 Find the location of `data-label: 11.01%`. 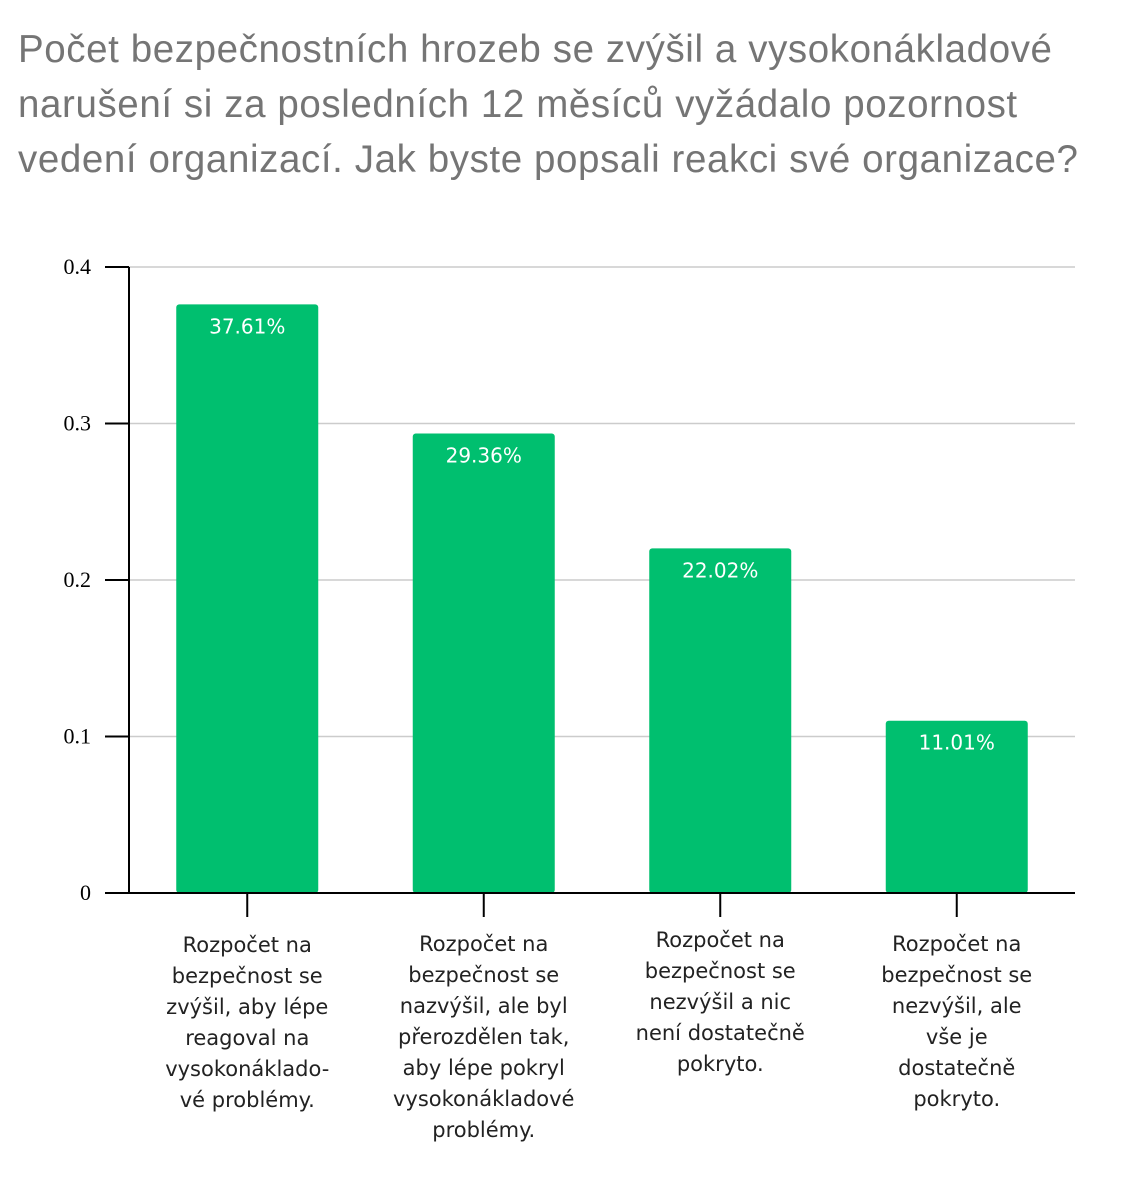

data-label: 11.01% is located at coordinates (957, 743).